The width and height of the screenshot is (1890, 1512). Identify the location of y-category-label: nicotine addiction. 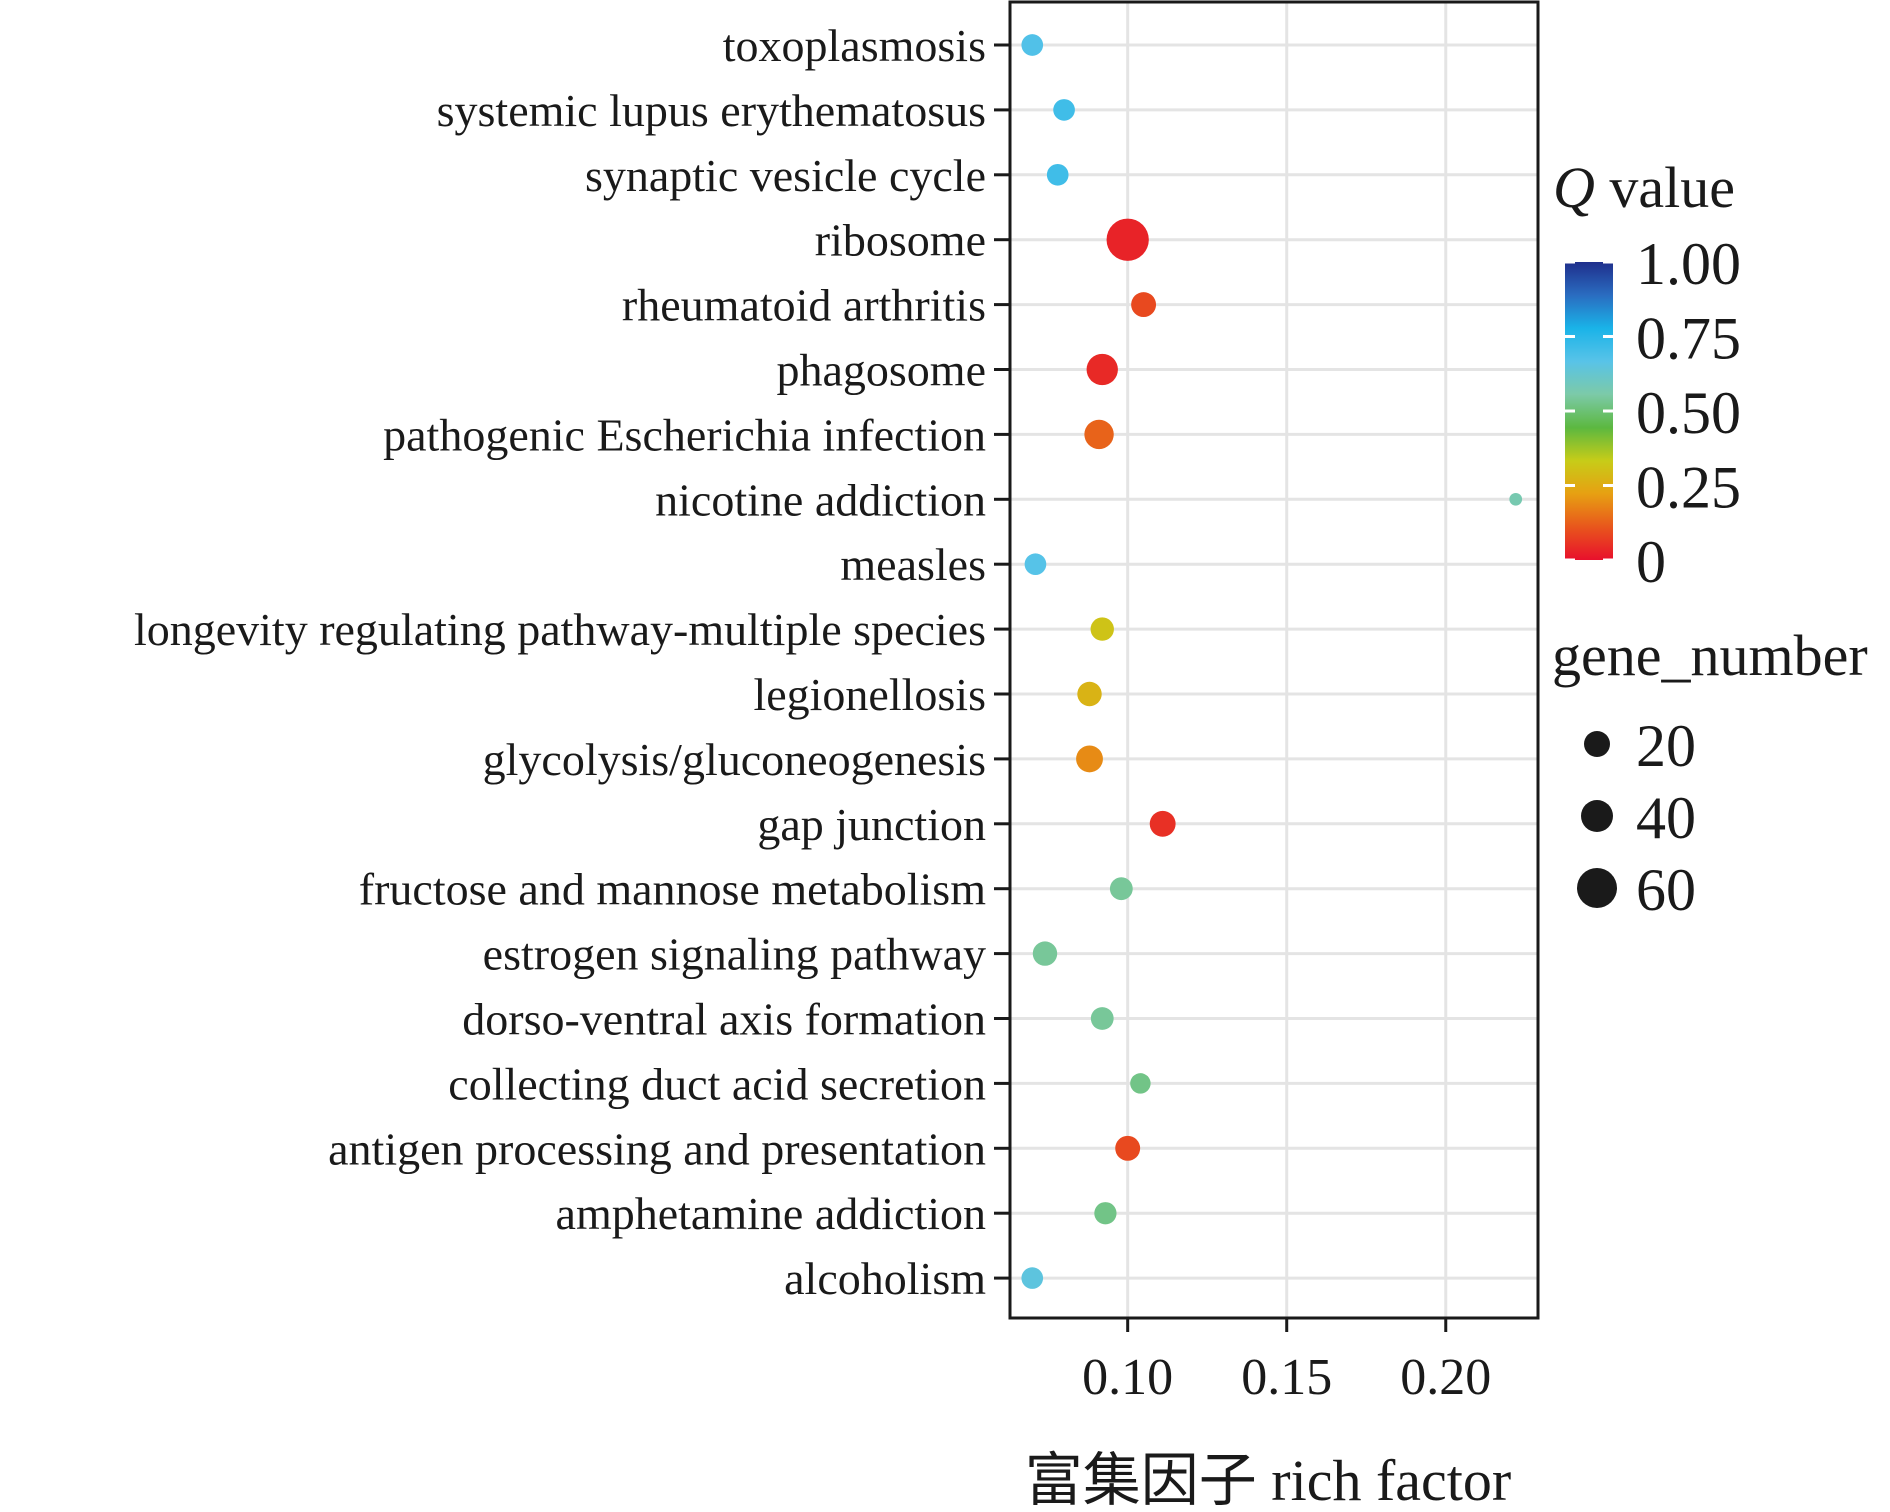
(820, 499).